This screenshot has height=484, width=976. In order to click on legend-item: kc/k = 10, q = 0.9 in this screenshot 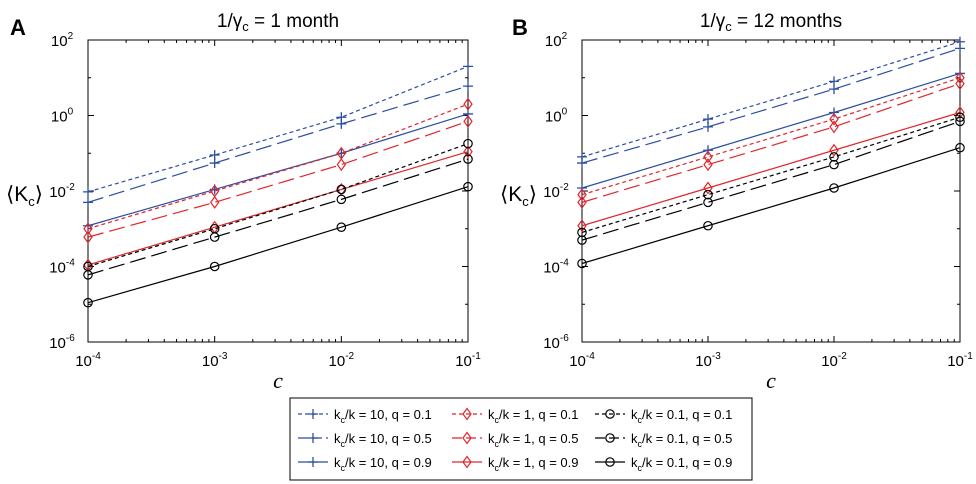, I will do `click(365, 464)`.